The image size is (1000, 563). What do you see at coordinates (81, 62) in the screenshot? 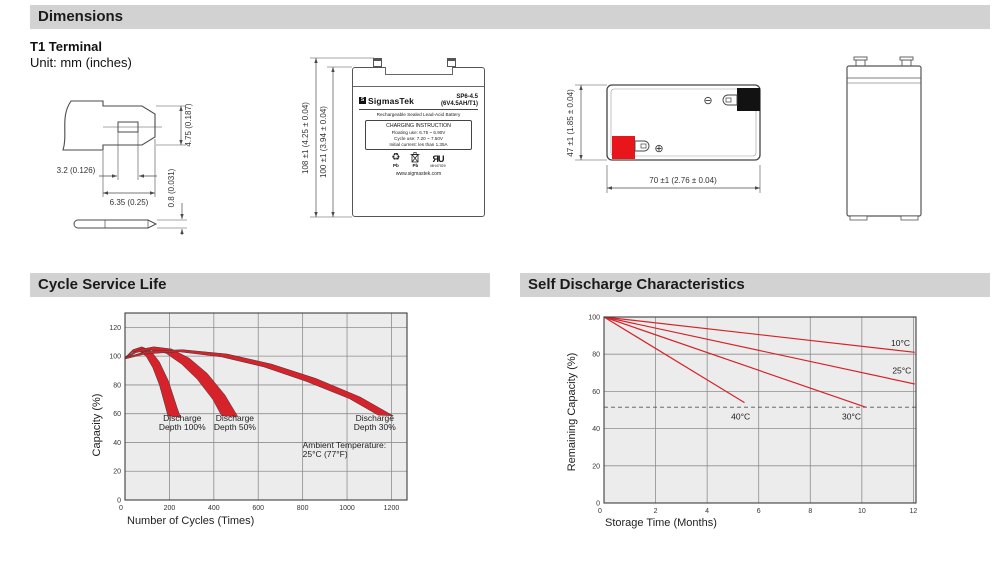
I see `unit-note: Unit: mm (inches)` at bounding box center [81, 62].